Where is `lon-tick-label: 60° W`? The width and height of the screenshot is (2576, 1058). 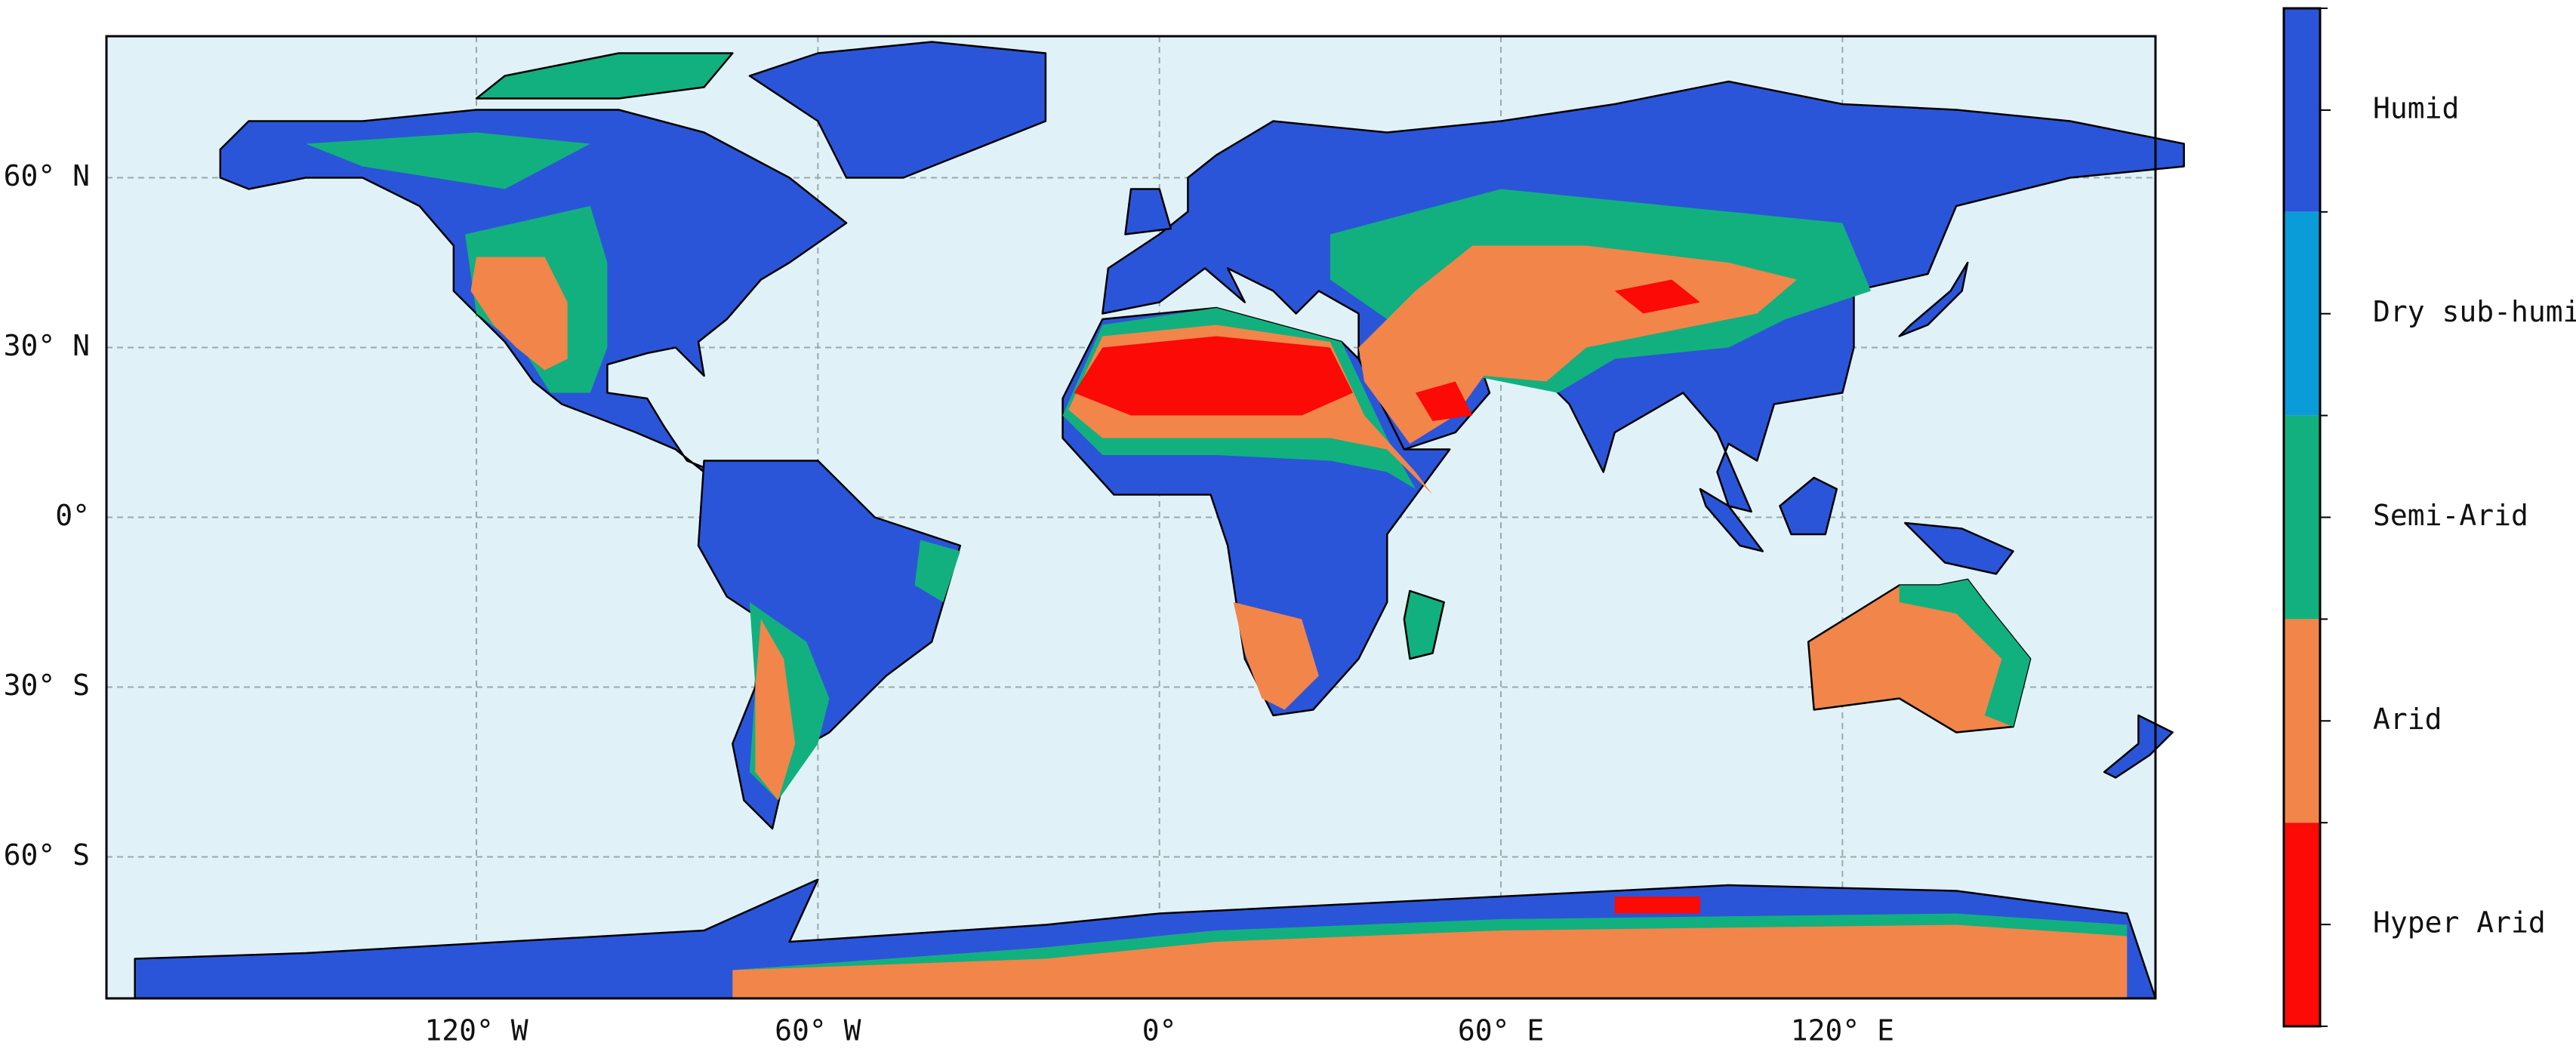
lon-tick-label: 60° W is located at coordinates (818, 1030).